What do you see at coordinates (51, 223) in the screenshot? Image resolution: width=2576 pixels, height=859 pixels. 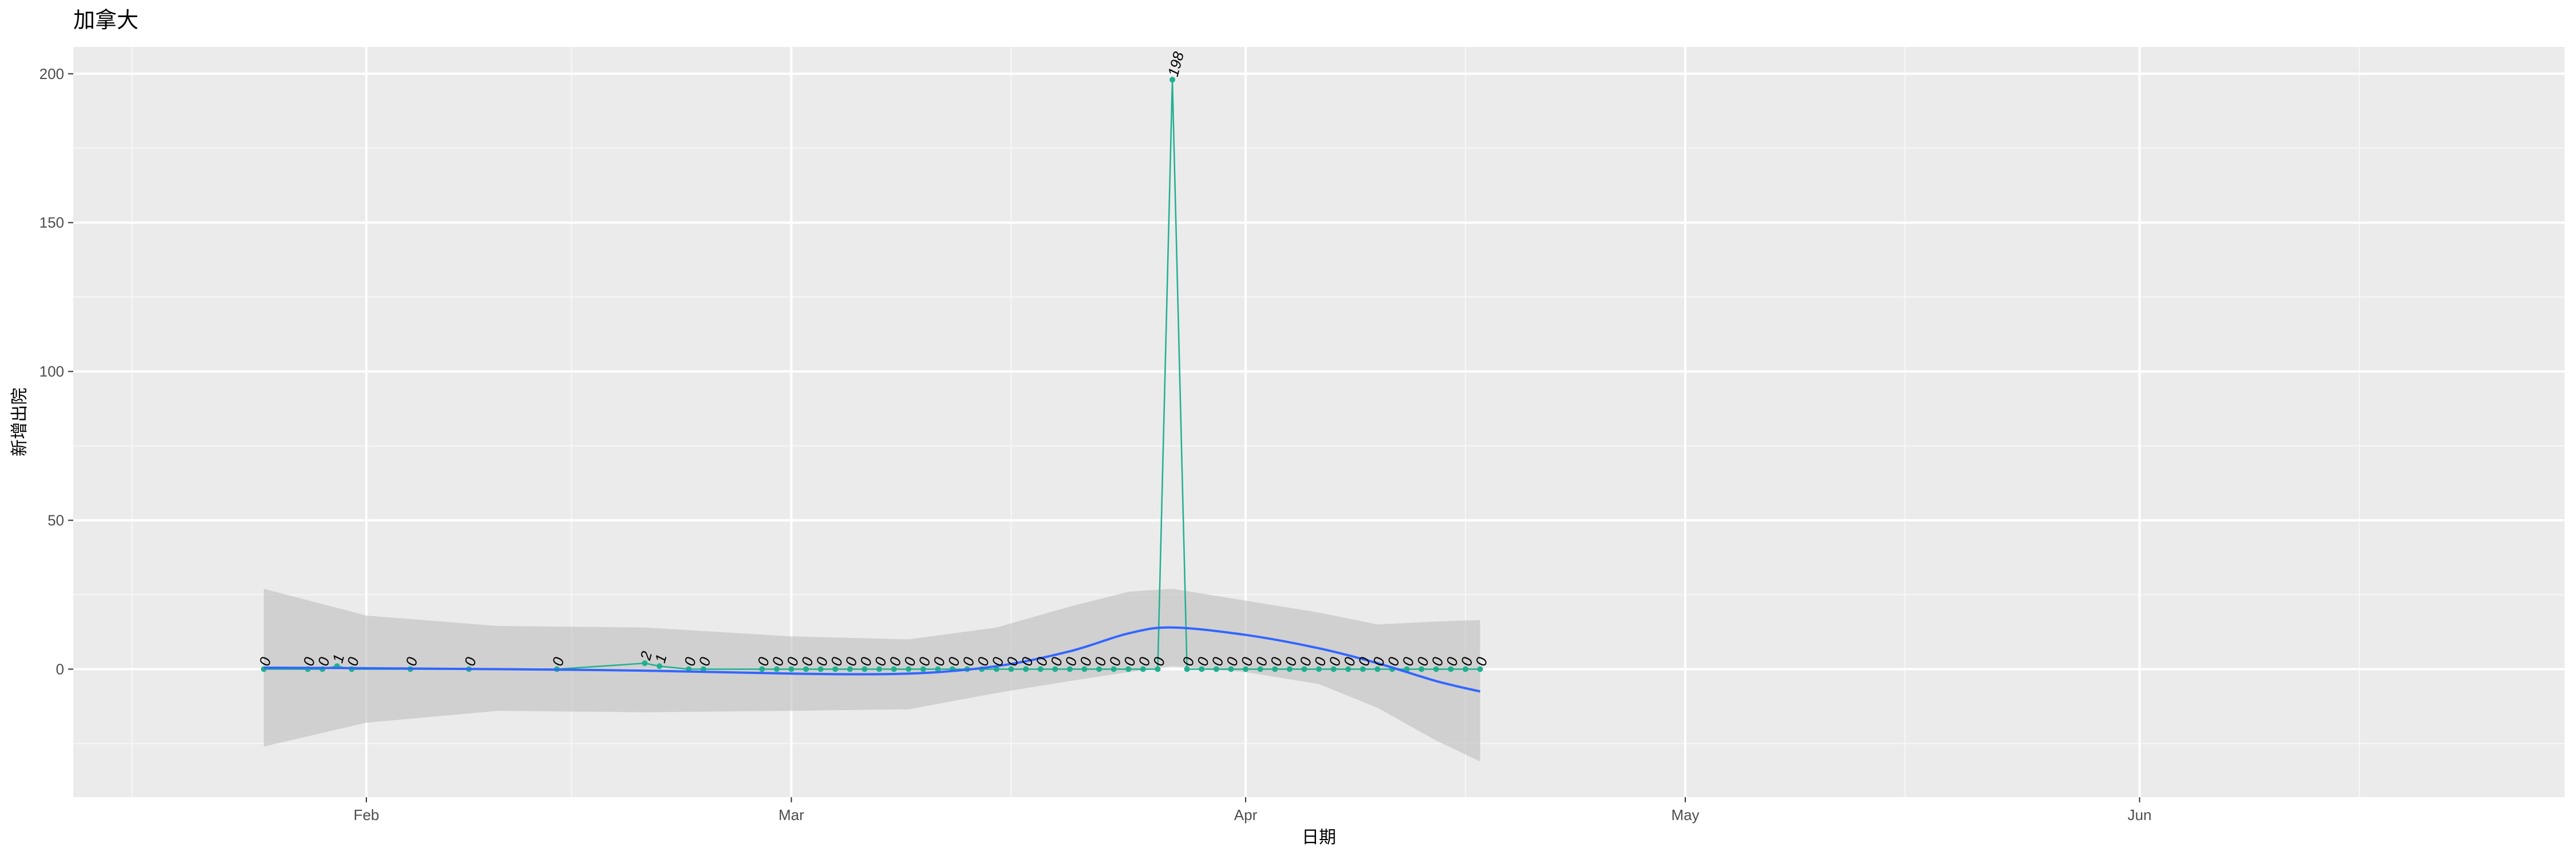 I see `y-tick-label: 150` at bounding box center [51, 223].